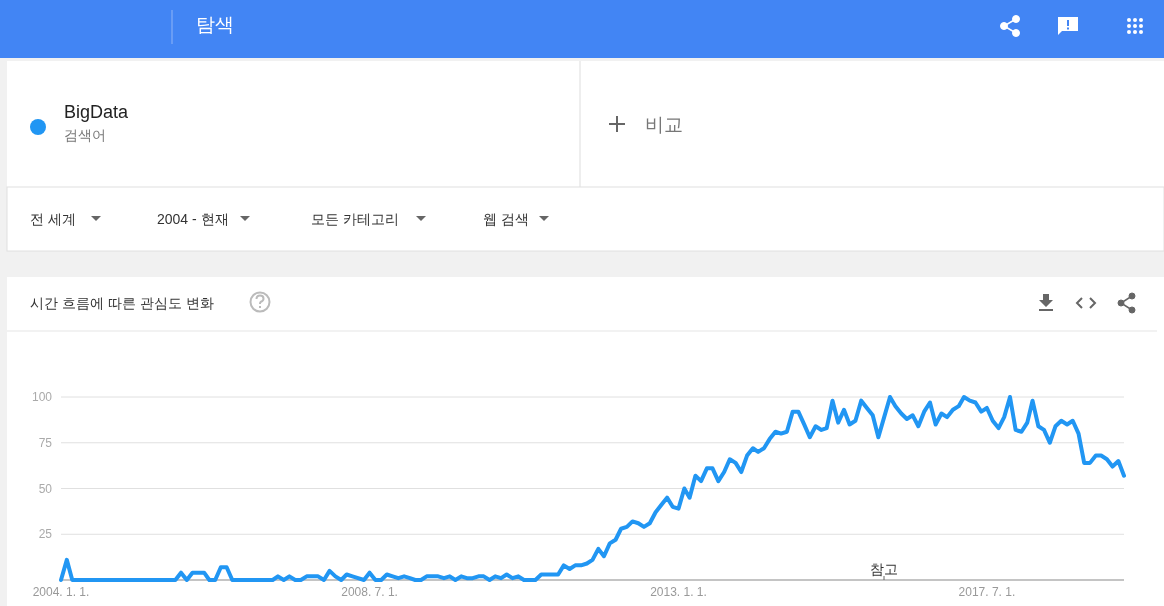 Image resolution: width=1164 pixels, height=606 pixels. I want to click on text: 웹 검색, so click(506, 219).